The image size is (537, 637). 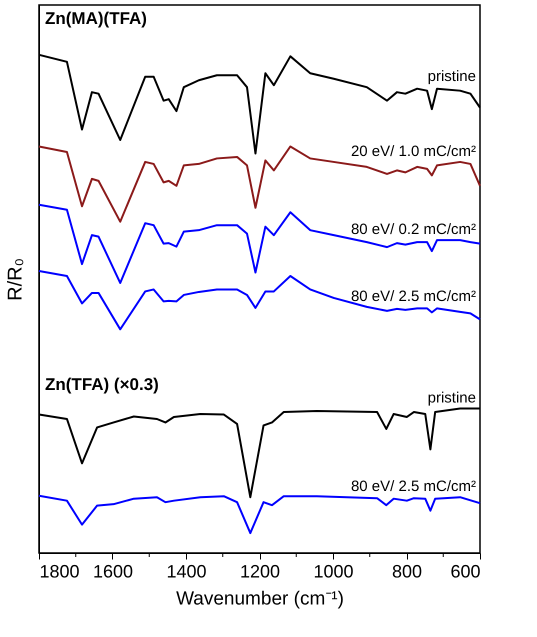 What do you see at coordinates (260, 599) in the screenshot?
I see `x-axis-title: Wavenumber (cm⁻¹)` at bounding box center [260, 599].